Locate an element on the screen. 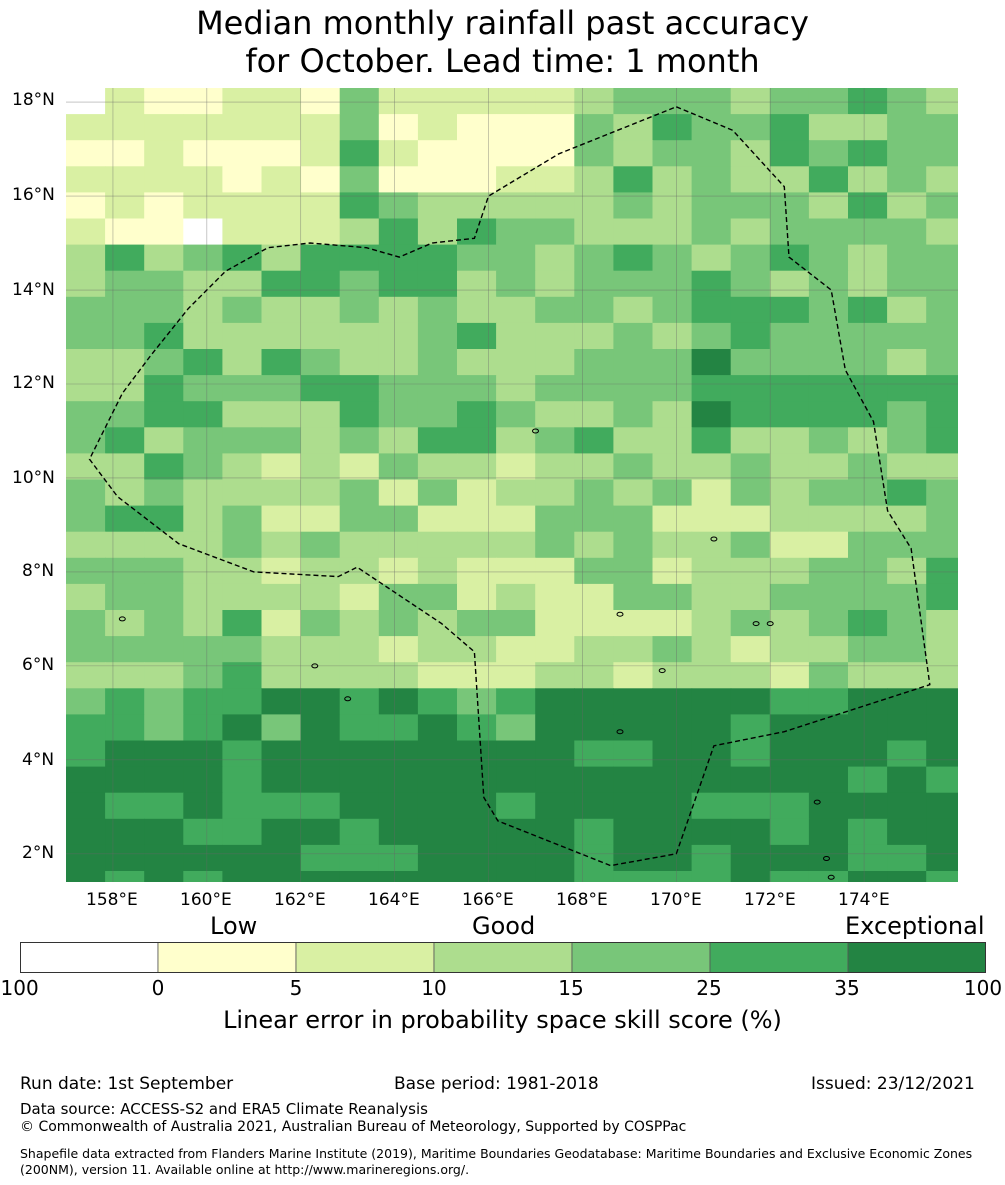 The height and width of the screenshot is (1185, 1005). colorbar-tick-10: 10 is located at coordinates (434, 988).